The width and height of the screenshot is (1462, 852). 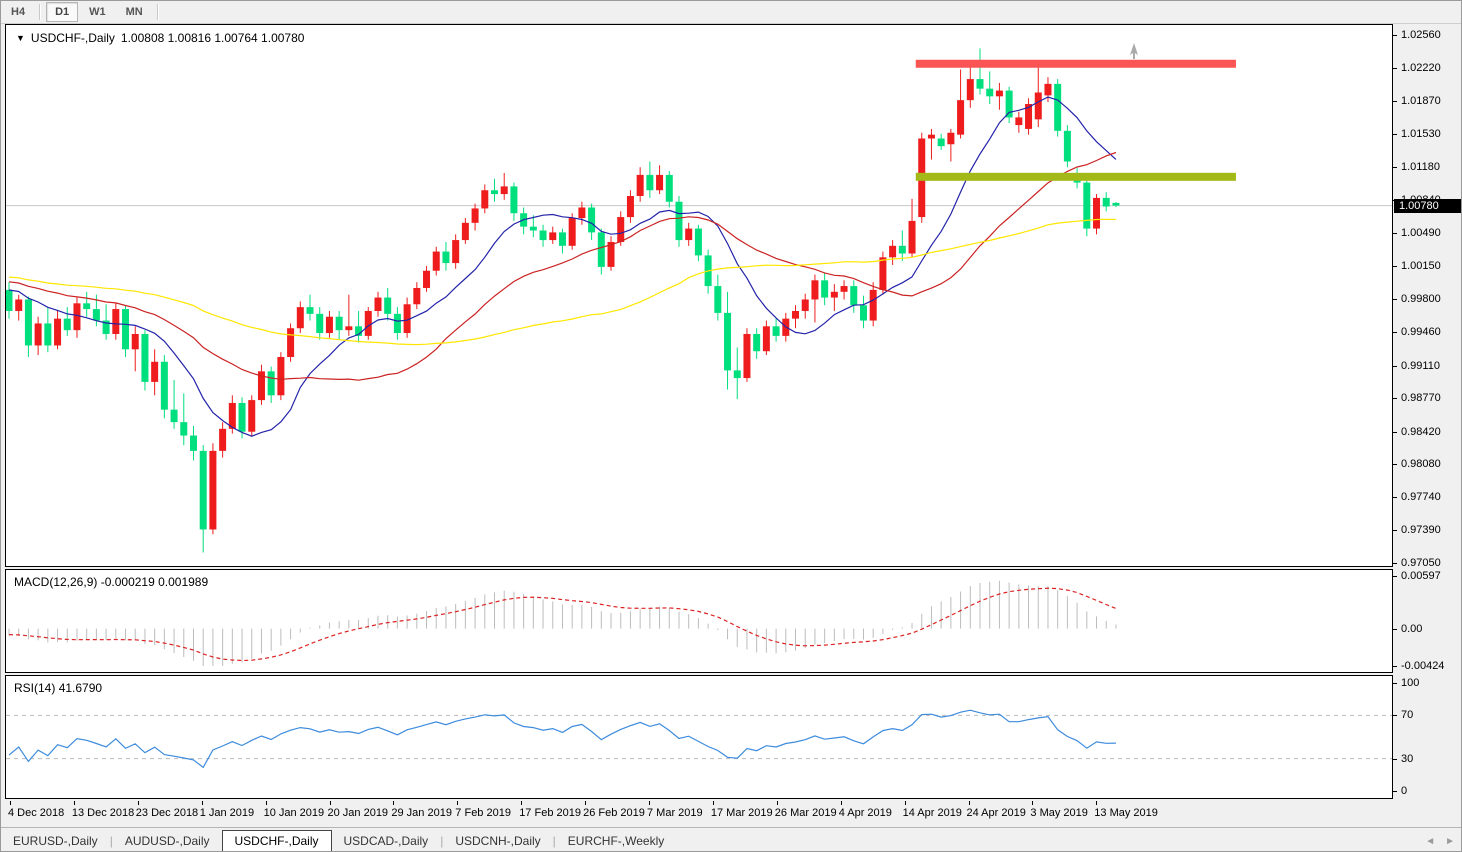 I want to click on timeframe-button-mn: MN, so click(x=134, y=12).